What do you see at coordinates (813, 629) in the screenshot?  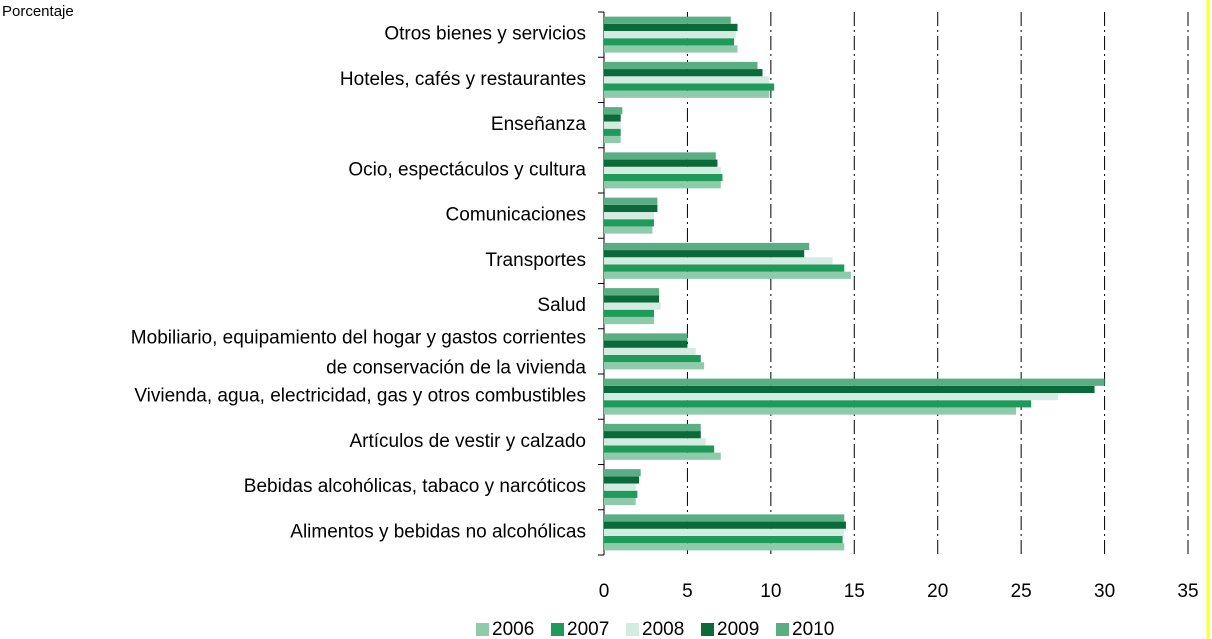 I see `legend-label: 2010` at bounding box center [813, 629].